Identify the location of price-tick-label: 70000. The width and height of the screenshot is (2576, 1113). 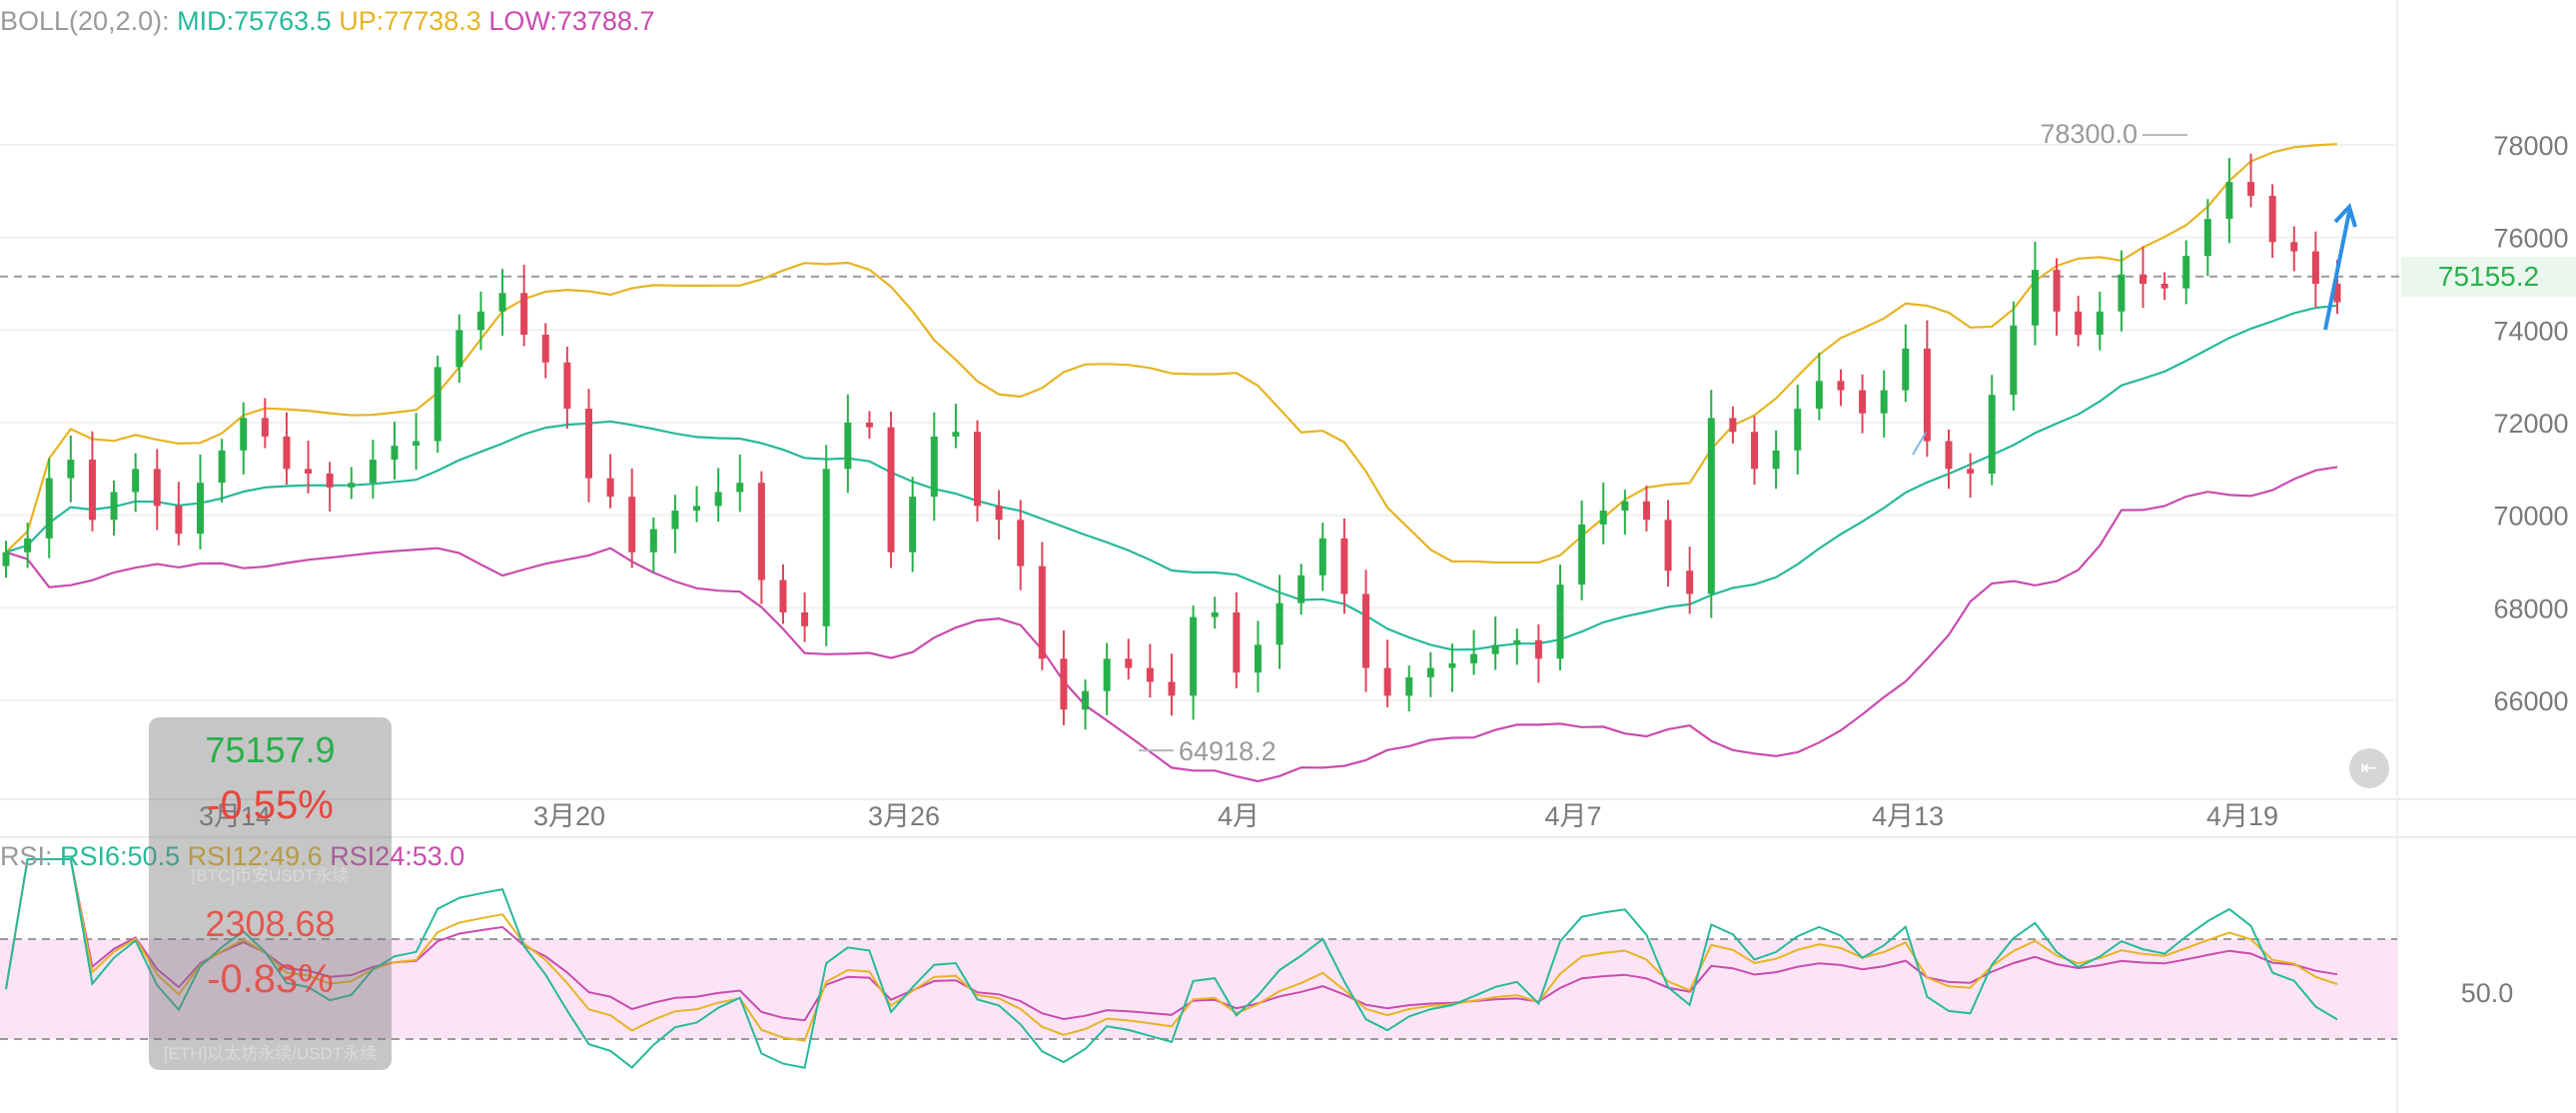
(2531, 517).